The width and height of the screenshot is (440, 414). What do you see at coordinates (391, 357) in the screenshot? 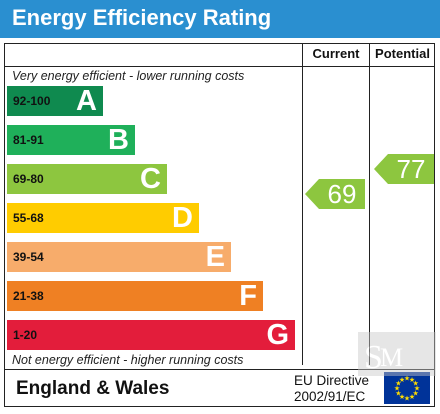
I see `svg-text: M` at bounding box center [391, 357].